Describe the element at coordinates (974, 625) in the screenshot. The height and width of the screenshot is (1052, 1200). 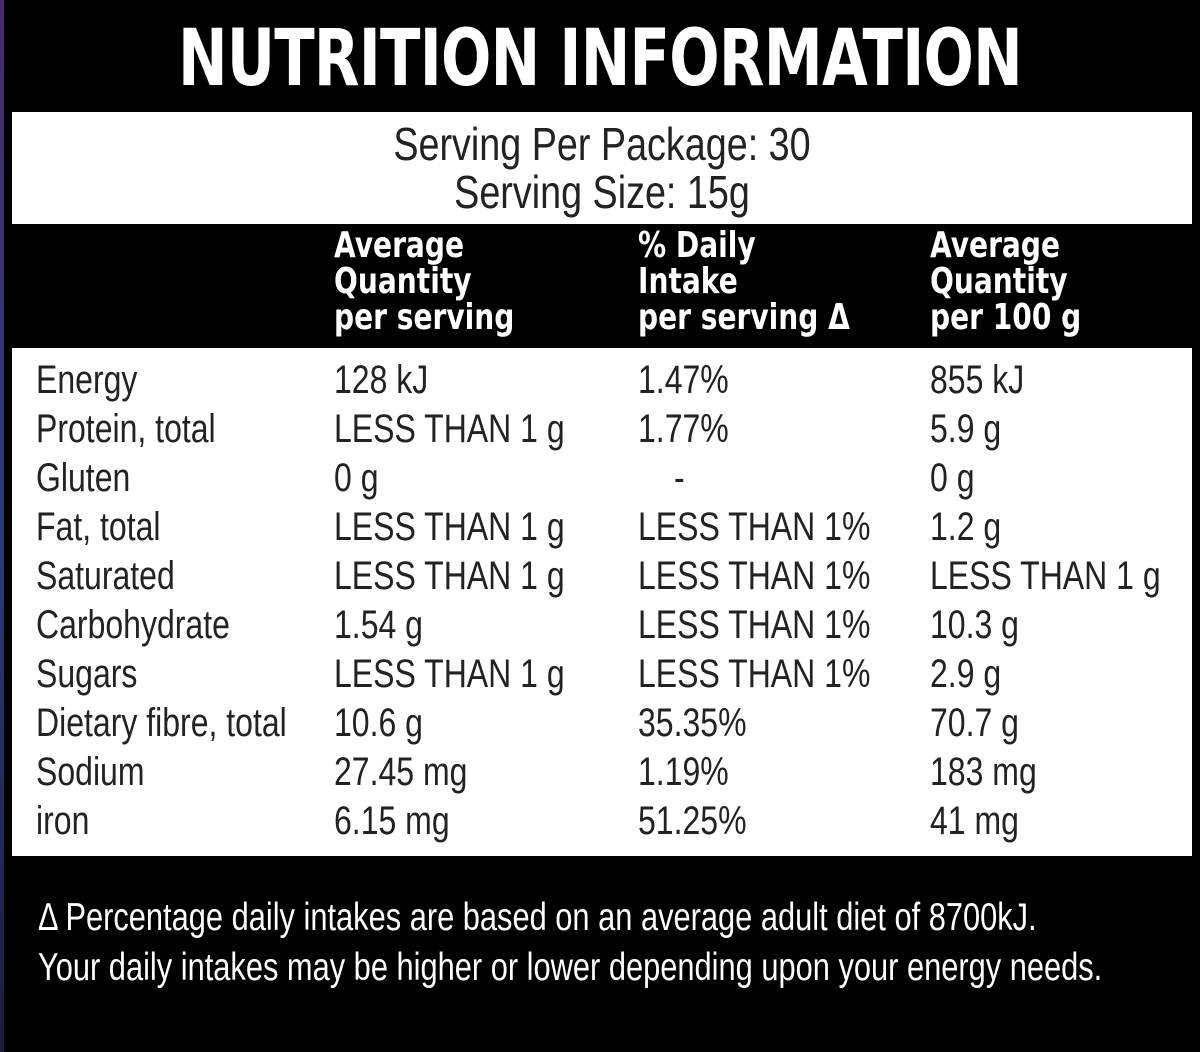
I see `per-100g-value: 10.3 g` at that location.